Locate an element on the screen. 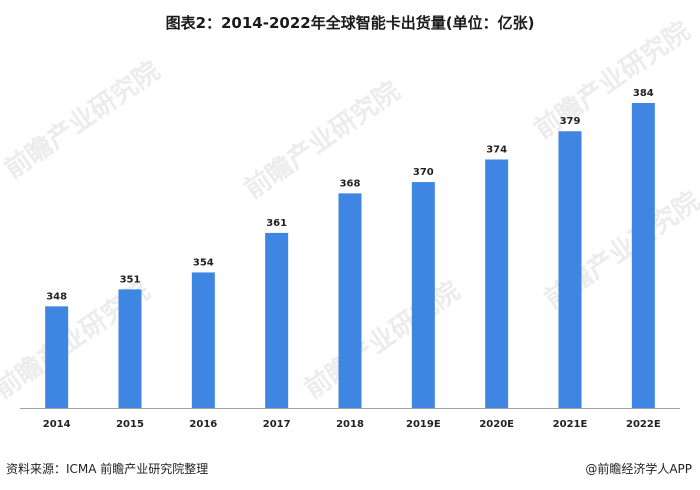  data-label-2021E: 379 is located at coordinates (570, 121).